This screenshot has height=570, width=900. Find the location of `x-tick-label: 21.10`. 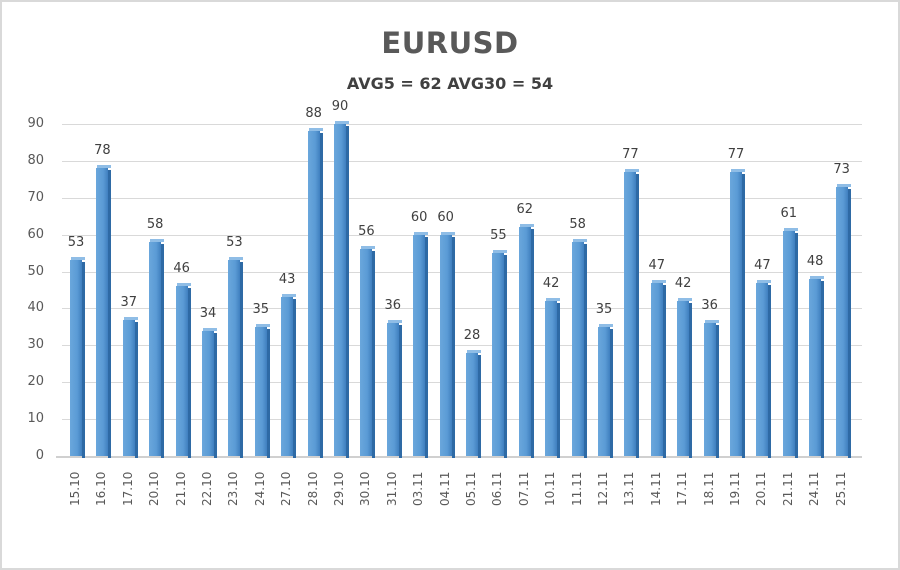

x-tick-label: 21.10 is located at coordinates (180, 488).